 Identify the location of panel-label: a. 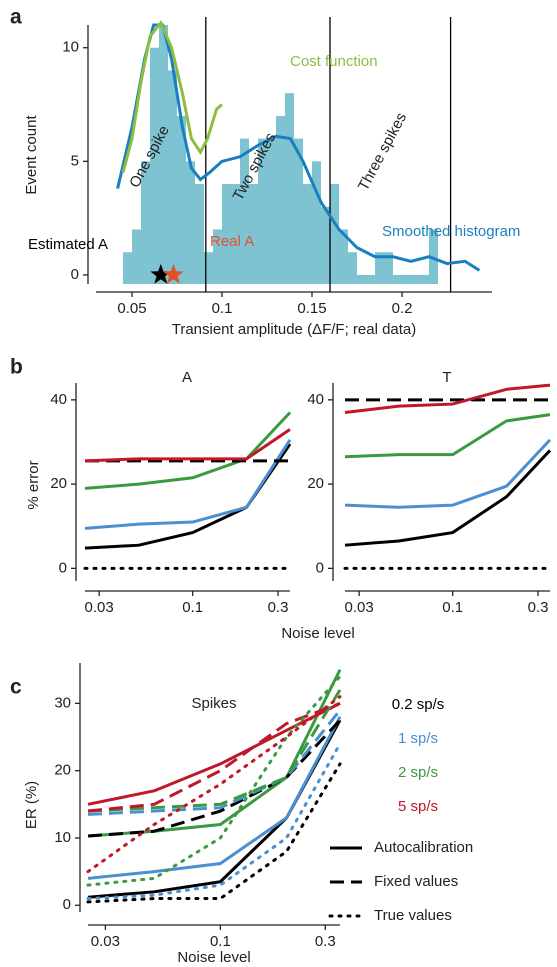
(16, 17).